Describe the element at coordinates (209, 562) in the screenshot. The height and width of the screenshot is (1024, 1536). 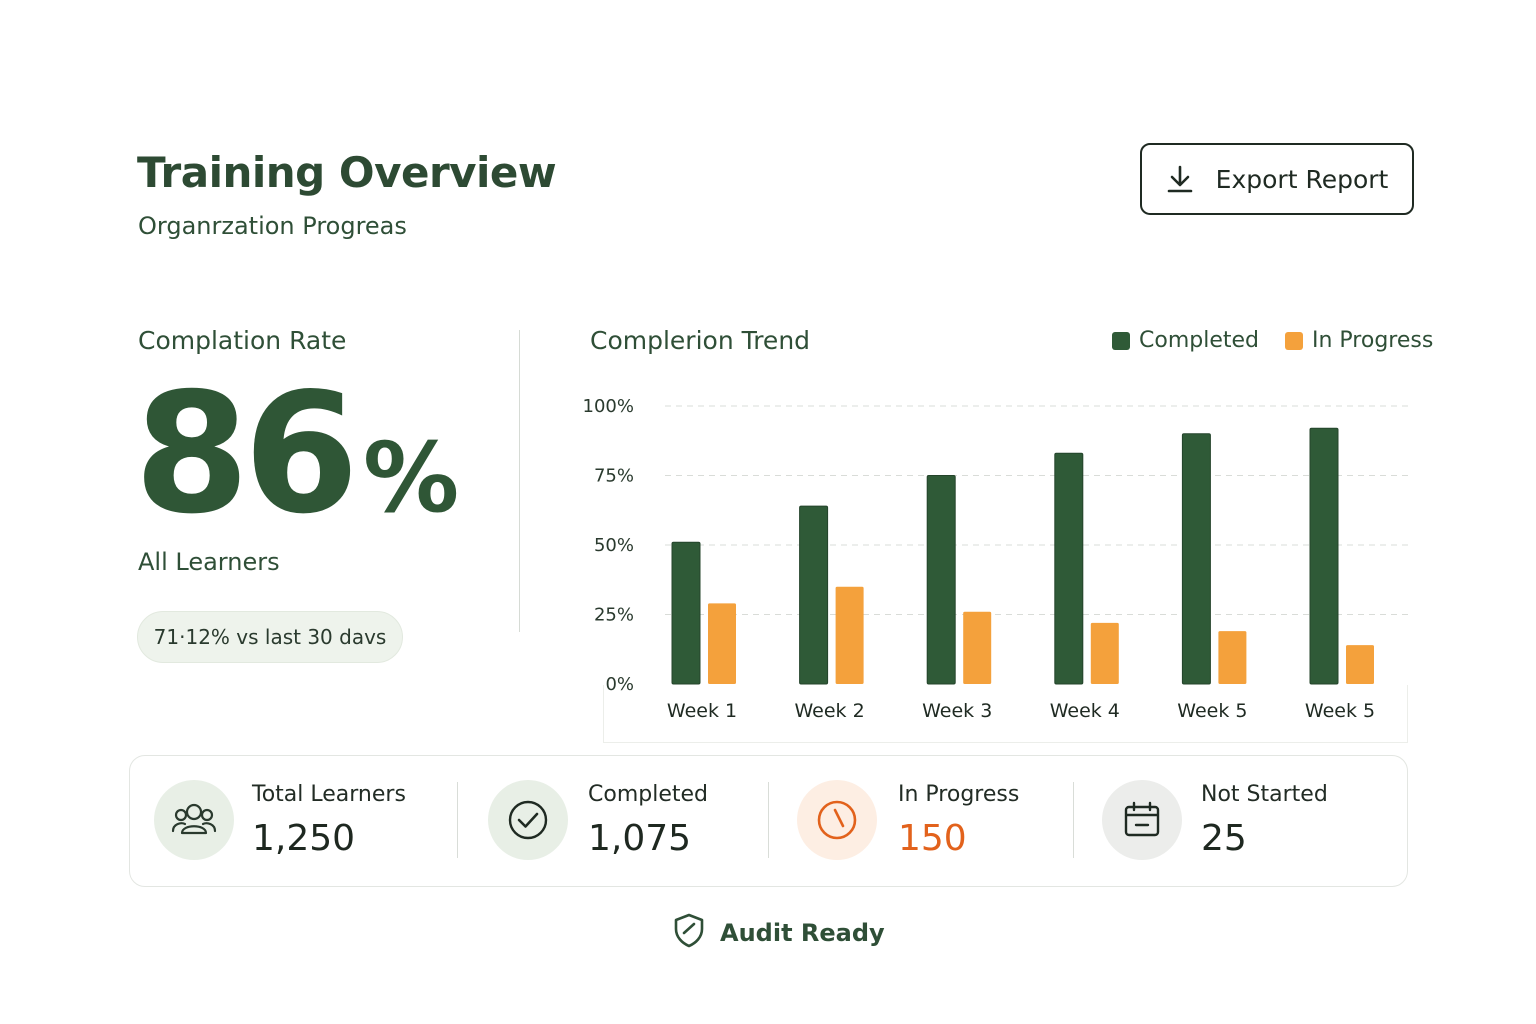
I see `completion-rate-caption: All Learners` at that location.